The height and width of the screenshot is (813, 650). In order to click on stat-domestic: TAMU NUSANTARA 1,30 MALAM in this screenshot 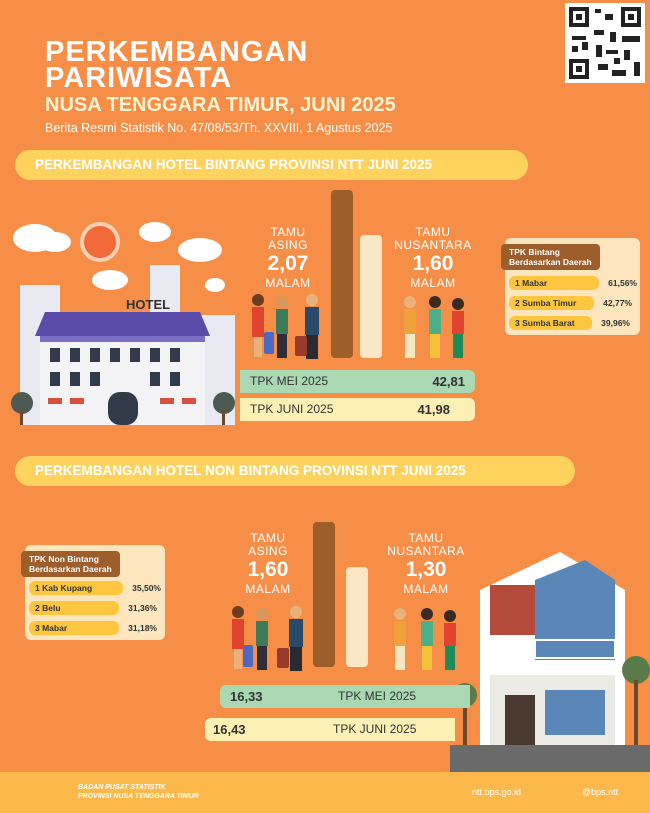, I will do `click(426, 564)`.